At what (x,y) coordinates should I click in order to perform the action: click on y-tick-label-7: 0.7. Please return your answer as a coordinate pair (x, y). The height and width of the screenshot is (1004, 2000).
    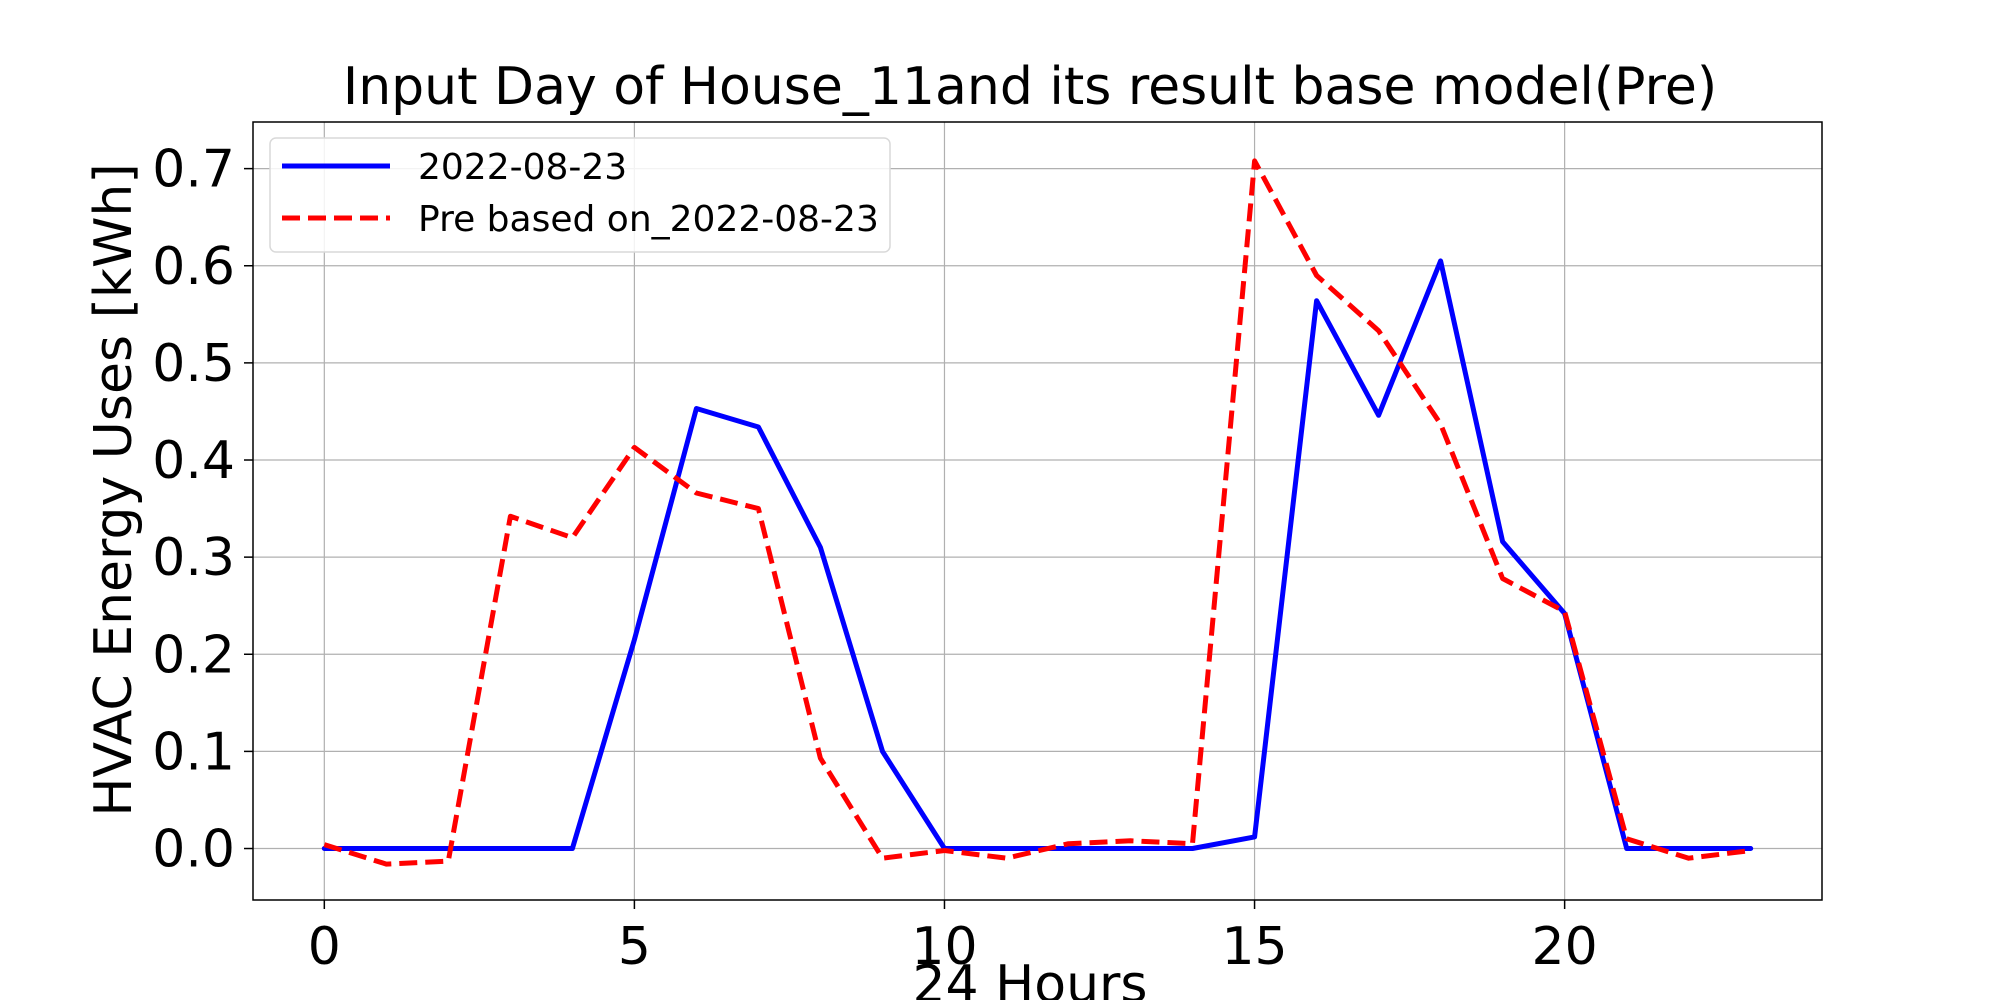
    Looking at the image, I should click on (193, 170).